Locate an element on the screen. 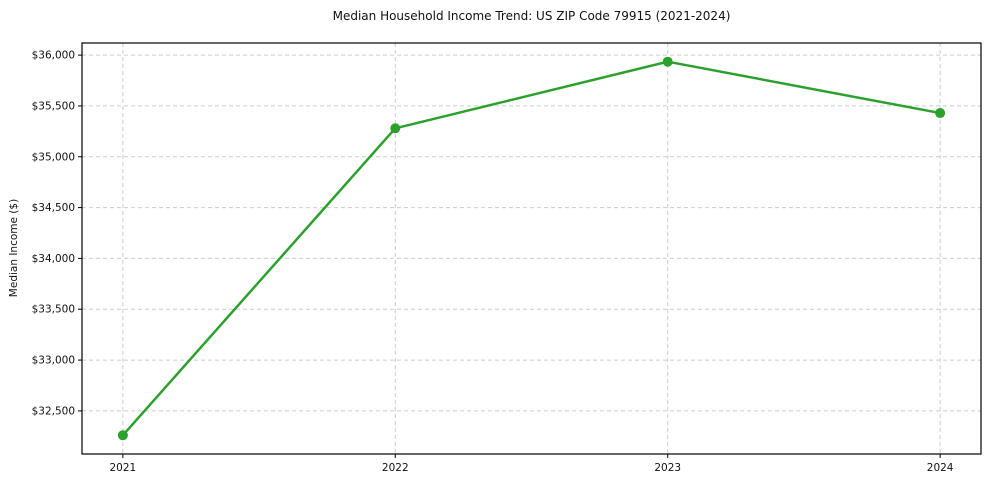 The width and height of the screenshot is (989, 490). y-axis-label: Median Income ($) is located at coordinates (14, 248).